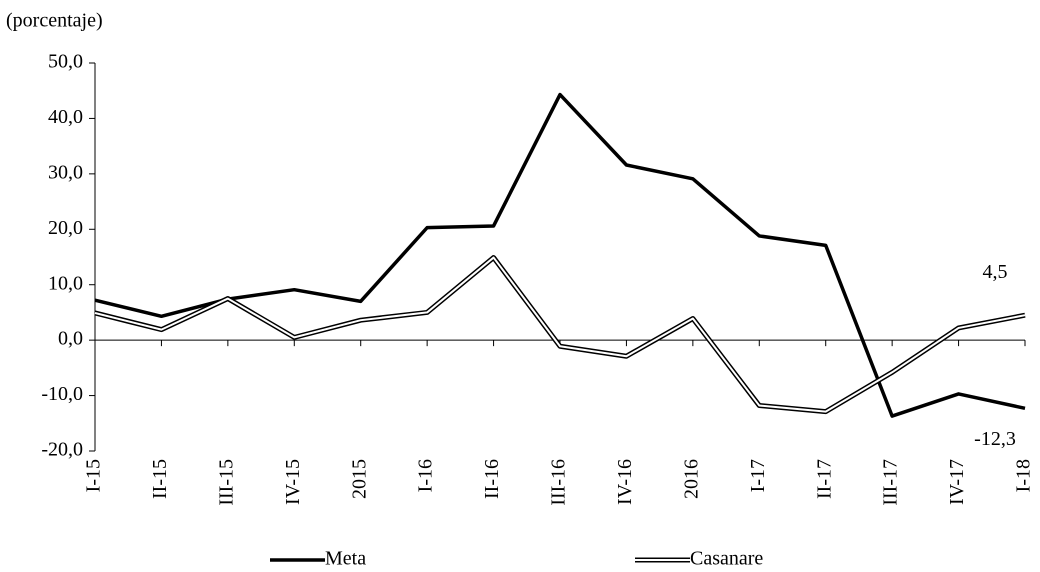  What do you see at coordinates (426, 475) in the screenshot?
I see `x-tick-label: I-16` at bounding box center [426, 475].